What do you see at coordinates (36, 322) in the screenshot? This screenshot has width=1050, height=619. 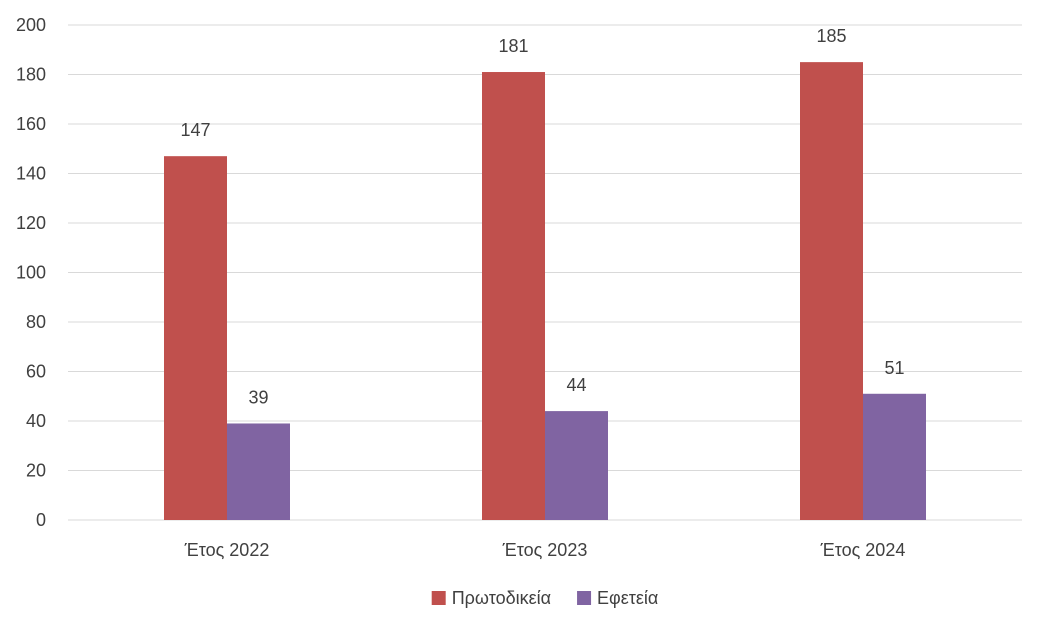 I see `y-tick-label: 80` at bounding box center [36, 322].